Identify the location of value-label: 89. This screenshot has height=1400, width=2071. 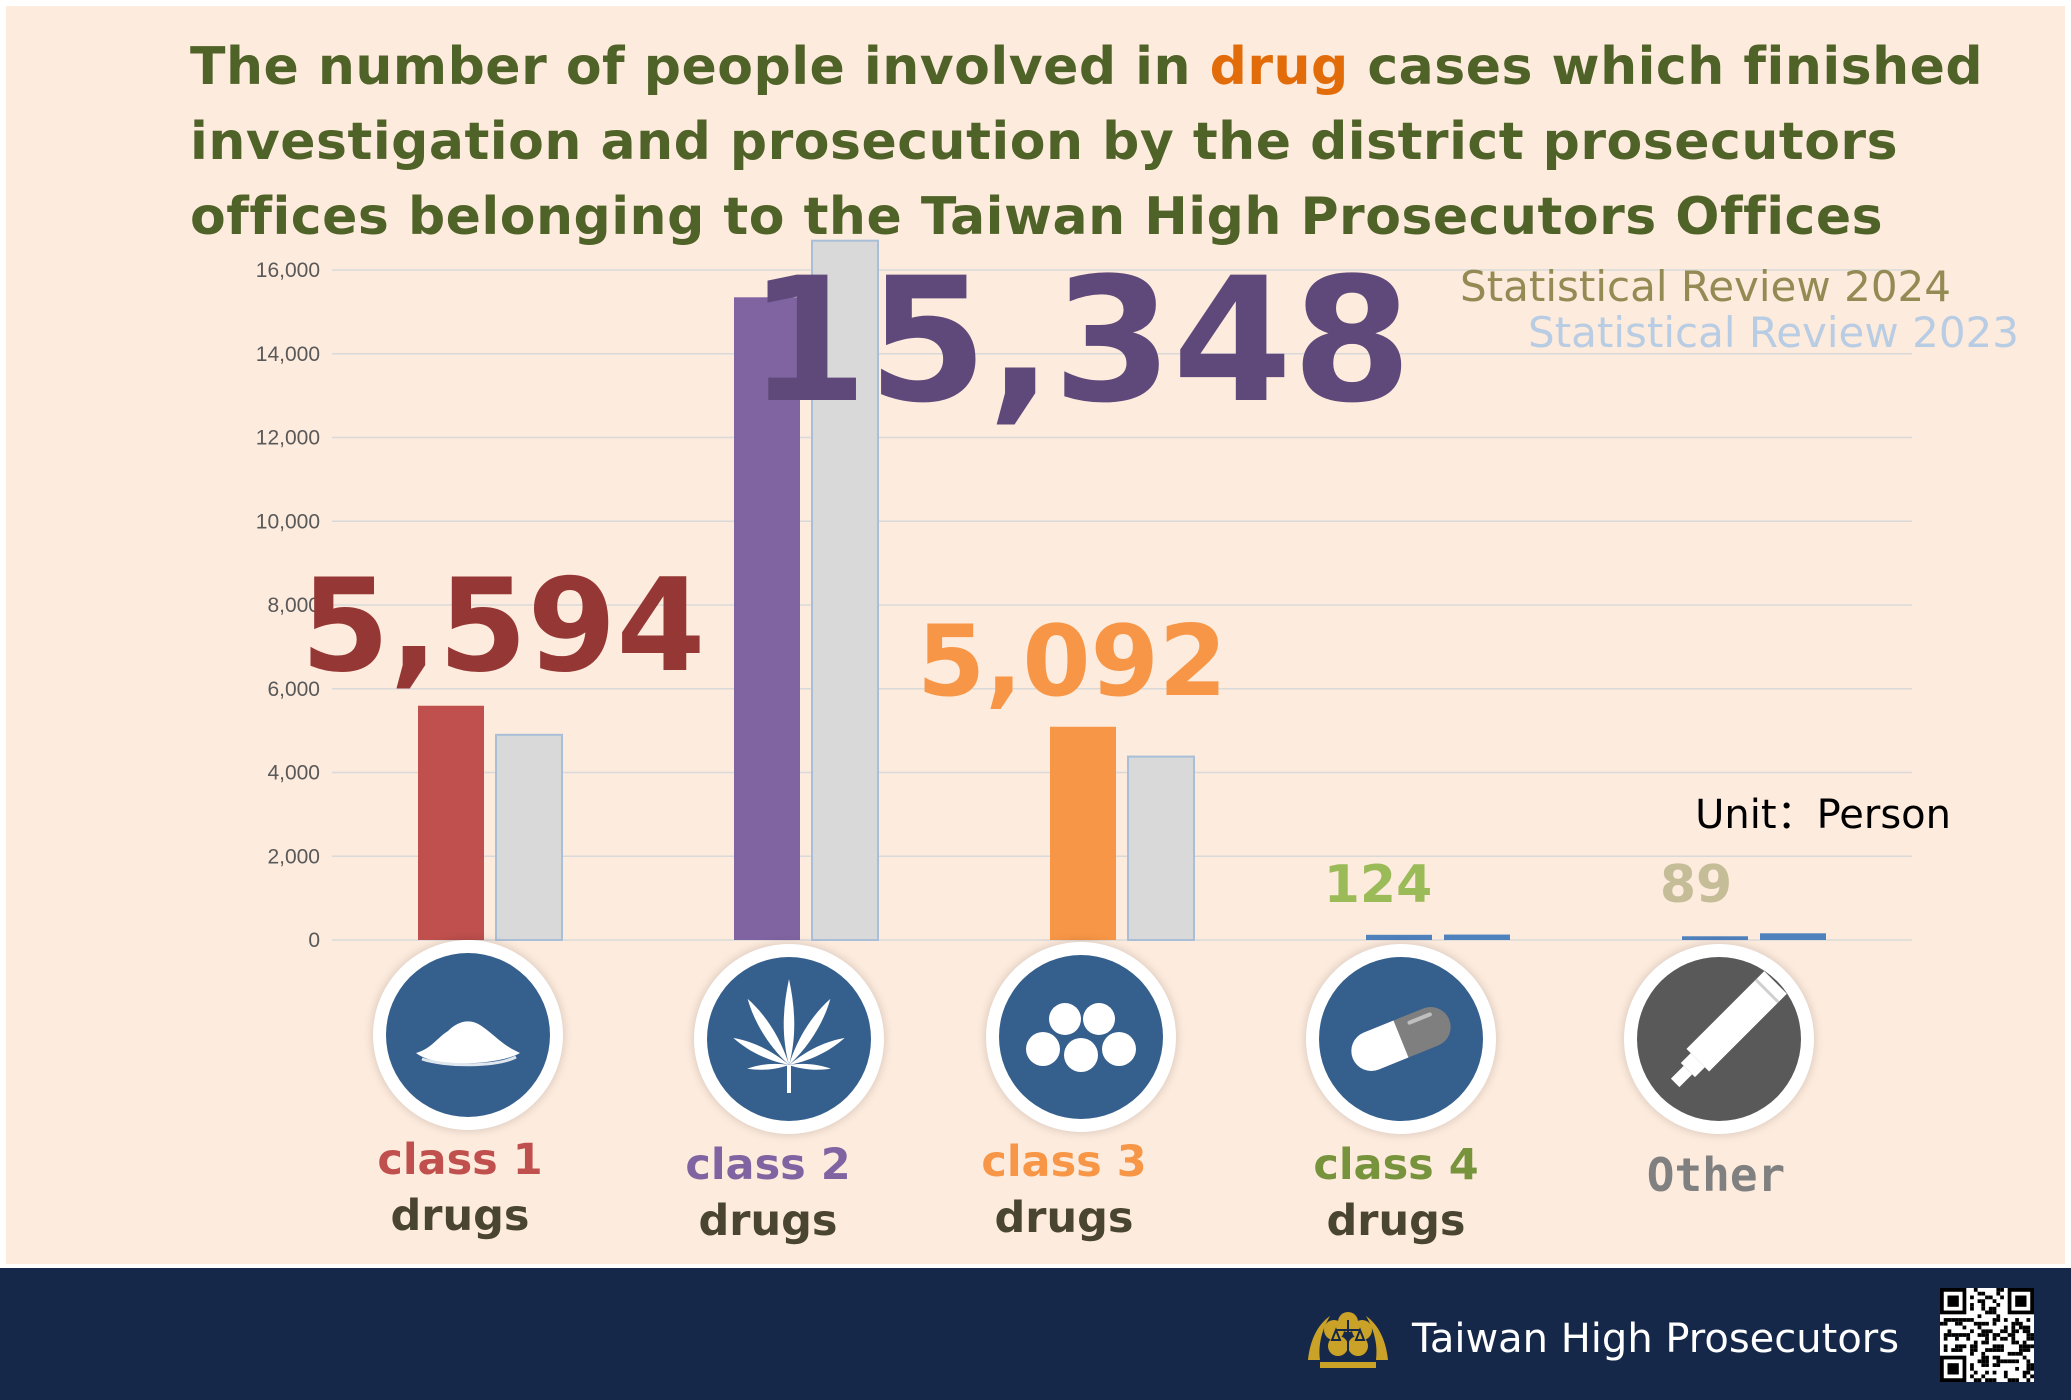
(1696, 885).